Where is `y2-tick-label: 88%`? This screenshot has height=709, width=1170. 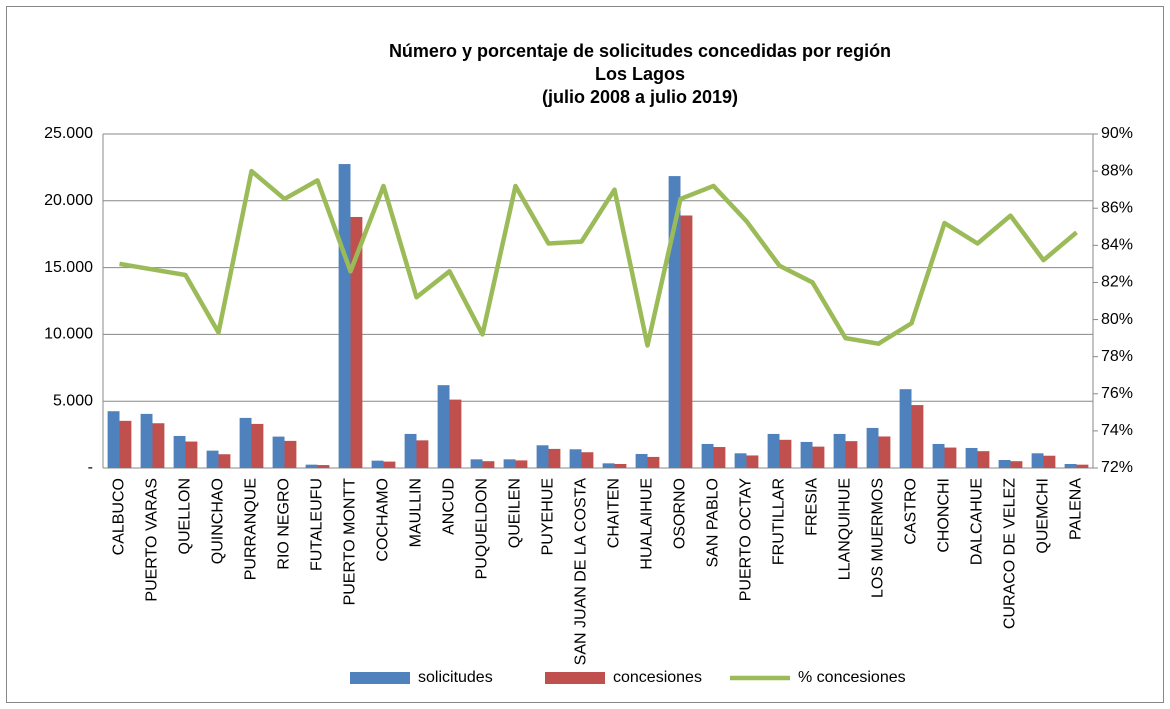 y2-tick-label: 88% is located at coordinates (1117, 170).